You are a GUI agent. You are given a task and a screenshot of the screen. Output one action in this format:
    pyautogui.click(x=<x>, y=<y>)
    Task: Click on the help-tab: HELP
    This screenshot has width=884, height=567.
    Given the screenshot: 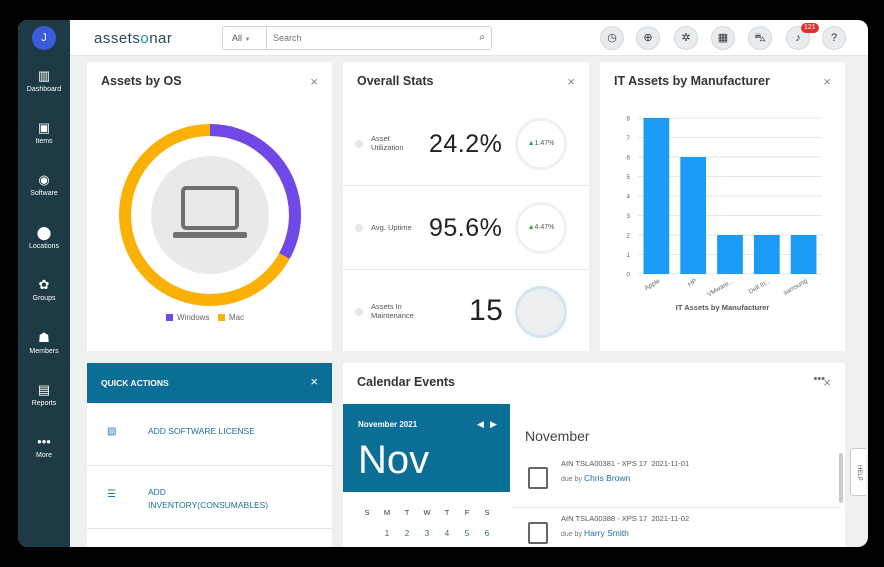 What is the action you would take?
    pyautogui.click(x=858, y=472)
    